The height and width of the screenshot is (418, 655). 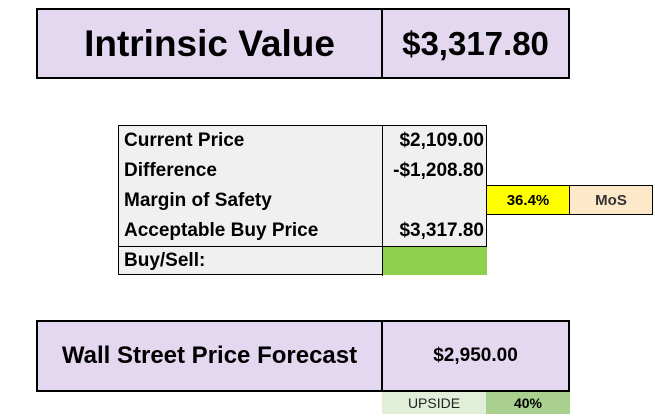 What do you see at coordinates (475, 43) in the screenshot?
I see `intrinsic-value-amount: $3,317.80` at bounding box center [475, 43].